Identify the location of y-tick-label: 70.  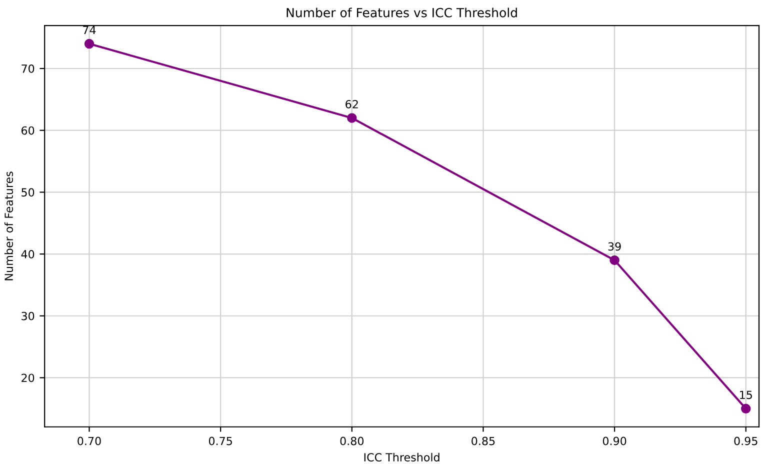
(28, 68).